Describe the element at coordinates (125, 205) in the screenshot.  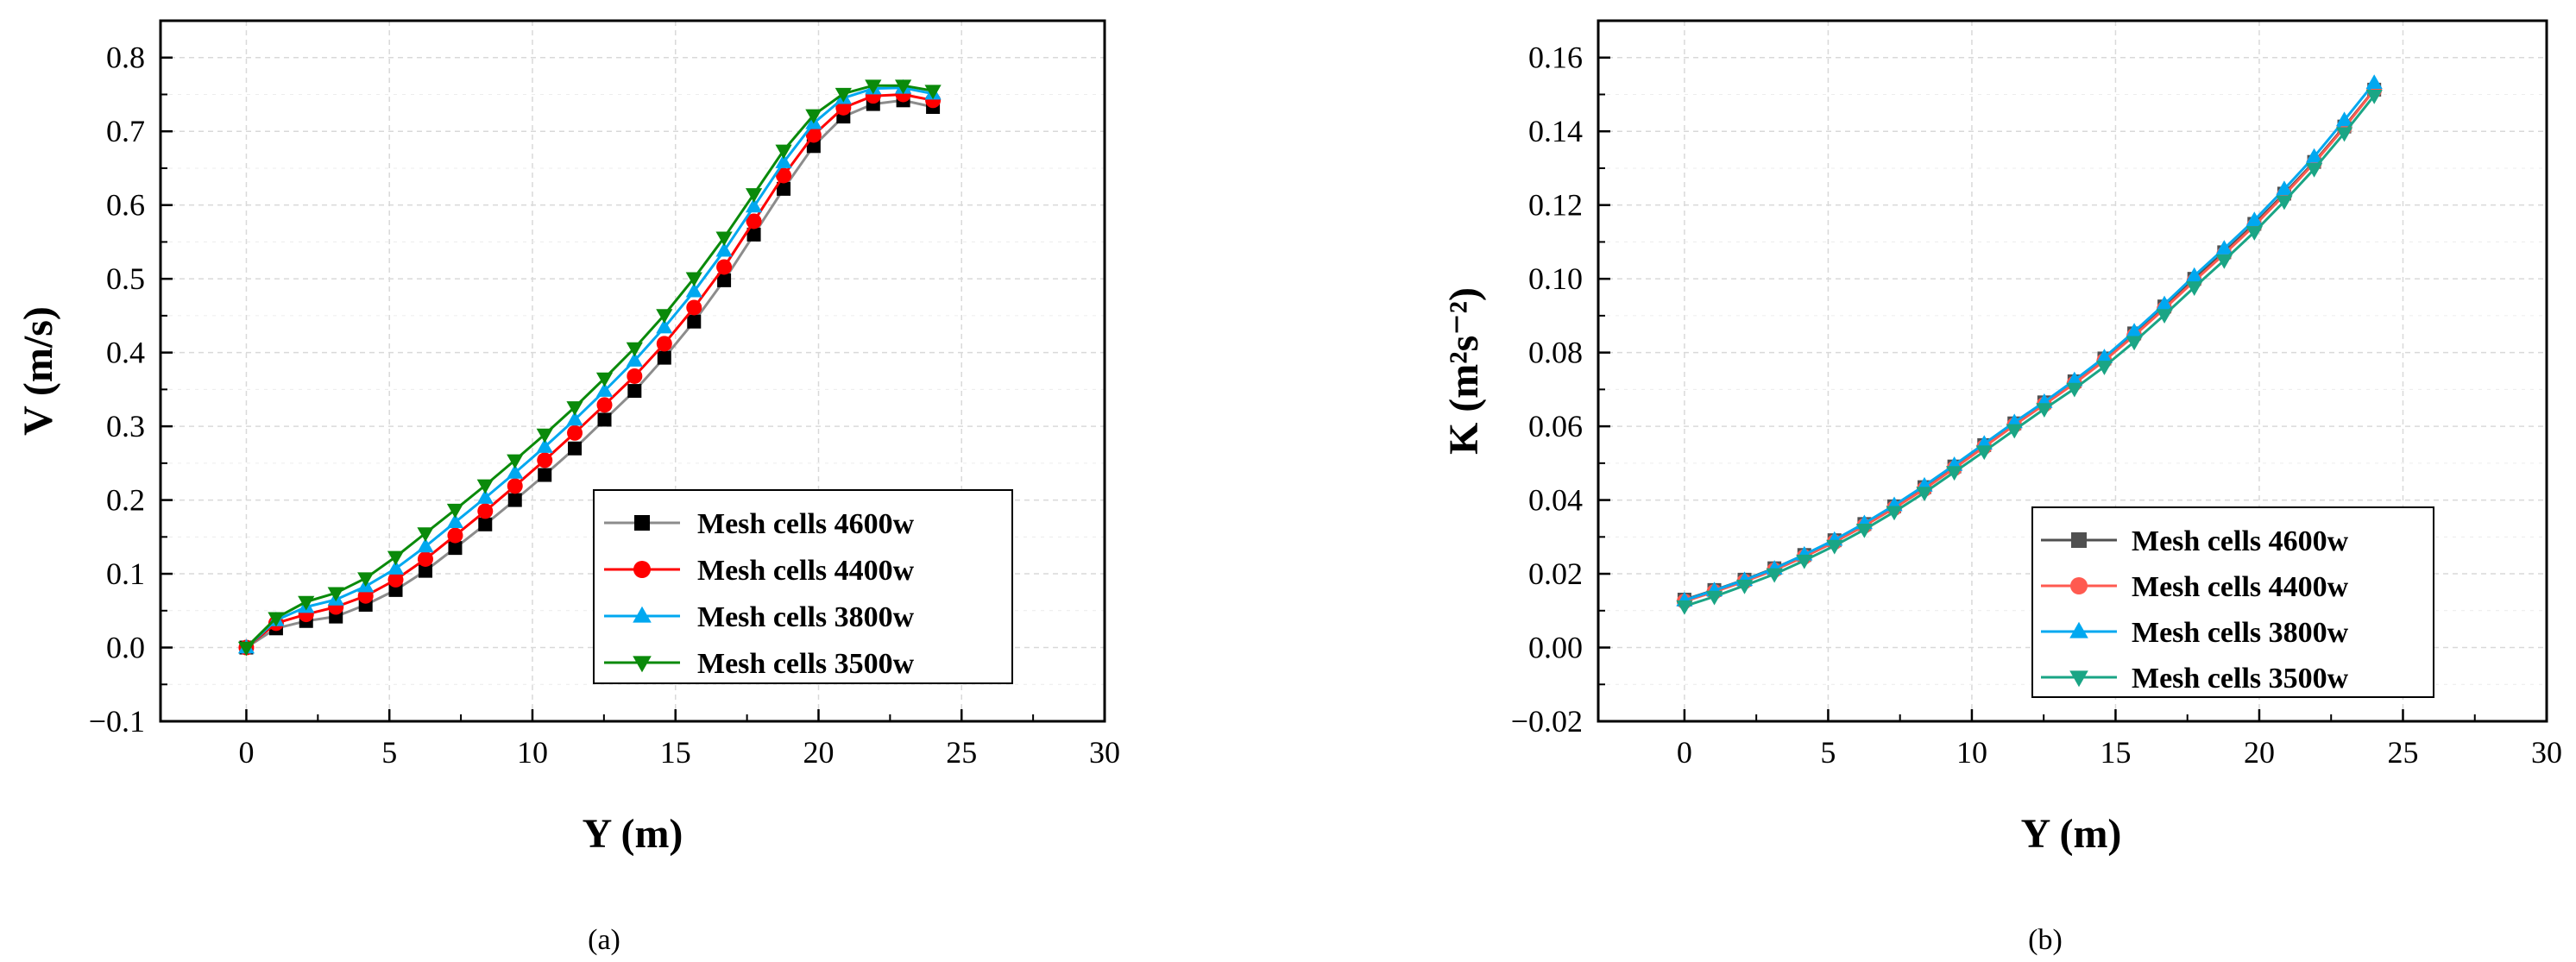
I see `y-tick-label: 0.6` at that location.